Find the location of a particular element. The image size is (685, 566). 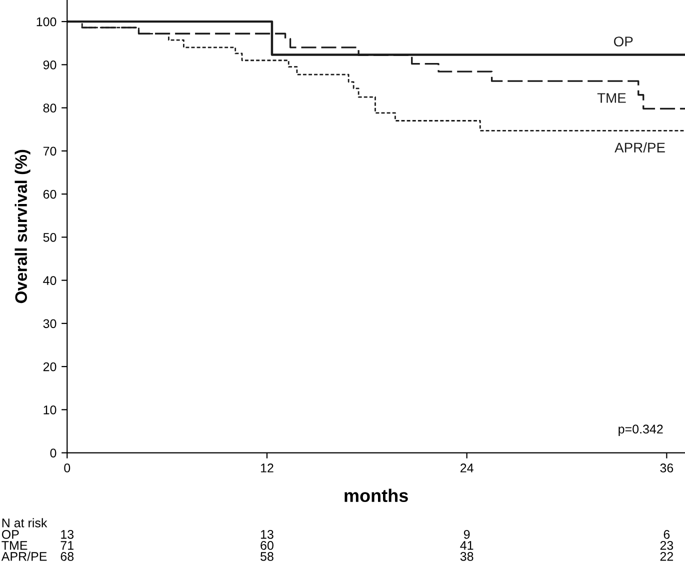

series-label: APR/PE is located at coordinates (639, 147).